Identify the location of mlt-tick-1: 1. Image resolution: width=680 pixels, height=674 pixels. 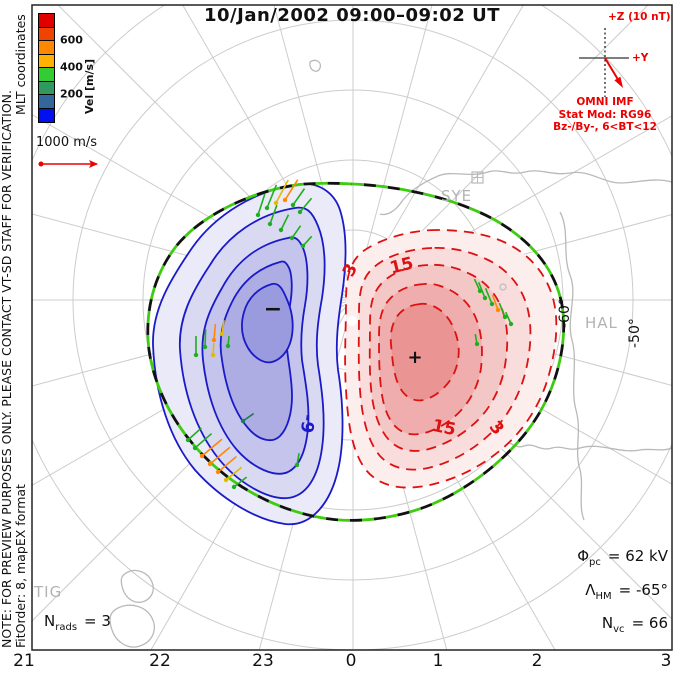
(438, 661).